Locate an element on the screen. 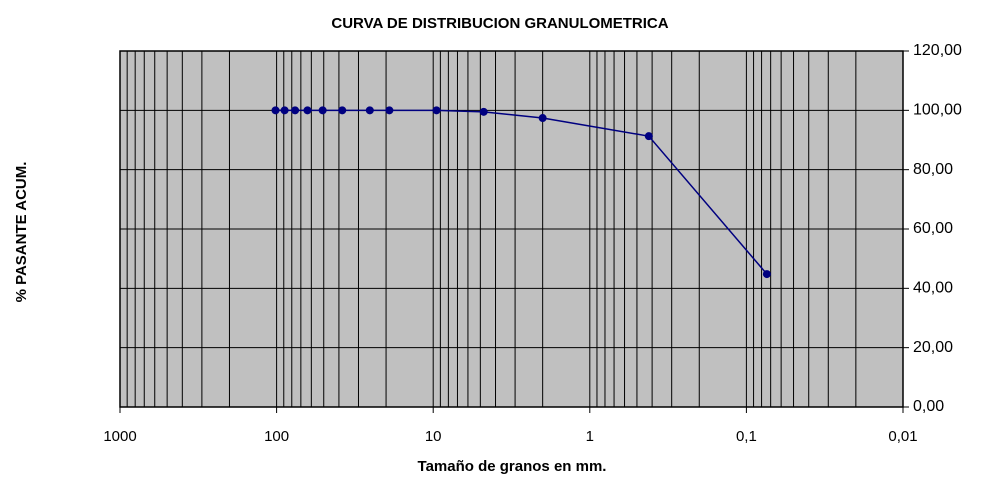 The width and height of the screenshot is (994, 479). y-tick-label: 40,00 is located at coordinates (933, 288).